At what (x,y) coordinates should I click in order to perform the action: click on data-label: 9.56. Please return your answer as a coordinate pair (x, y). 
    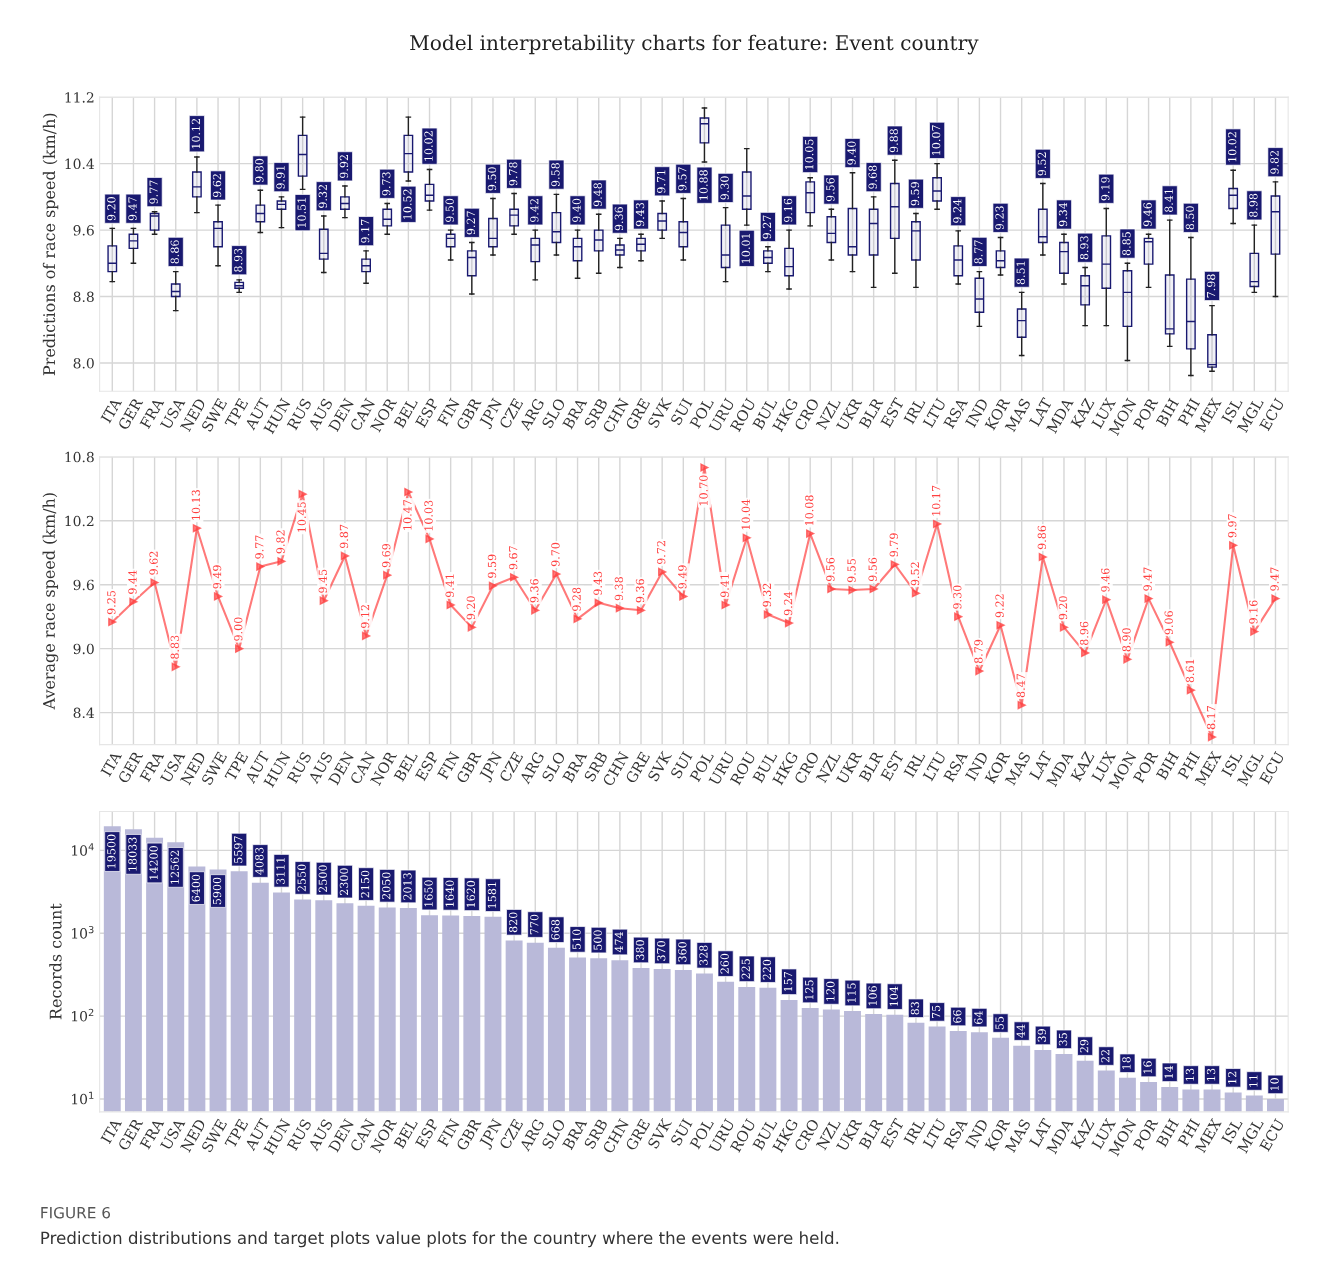
    Looking at the image, I should click on (872, 569).